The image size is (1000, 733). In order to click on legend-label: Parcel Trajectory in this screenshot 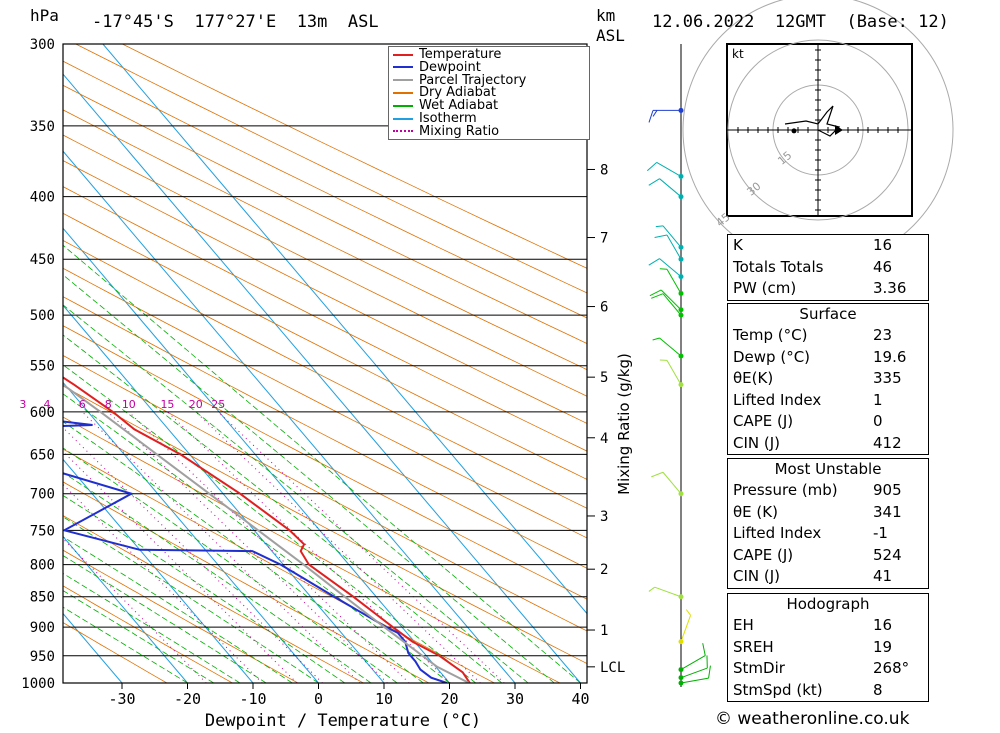, I will do `click(473, 80)`.